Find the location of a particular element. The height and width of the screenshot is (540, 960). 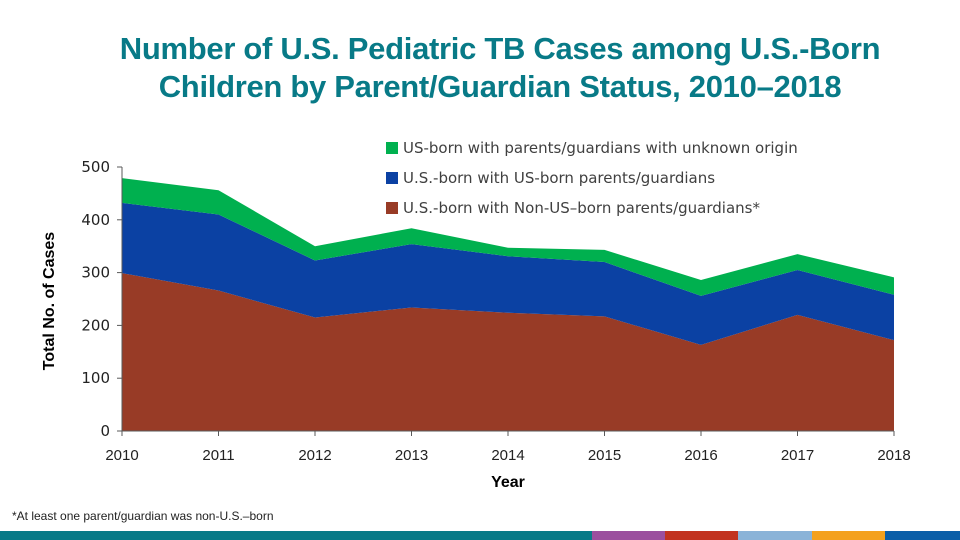

y-tick-label: 200 is located at coordinates (95, 325).